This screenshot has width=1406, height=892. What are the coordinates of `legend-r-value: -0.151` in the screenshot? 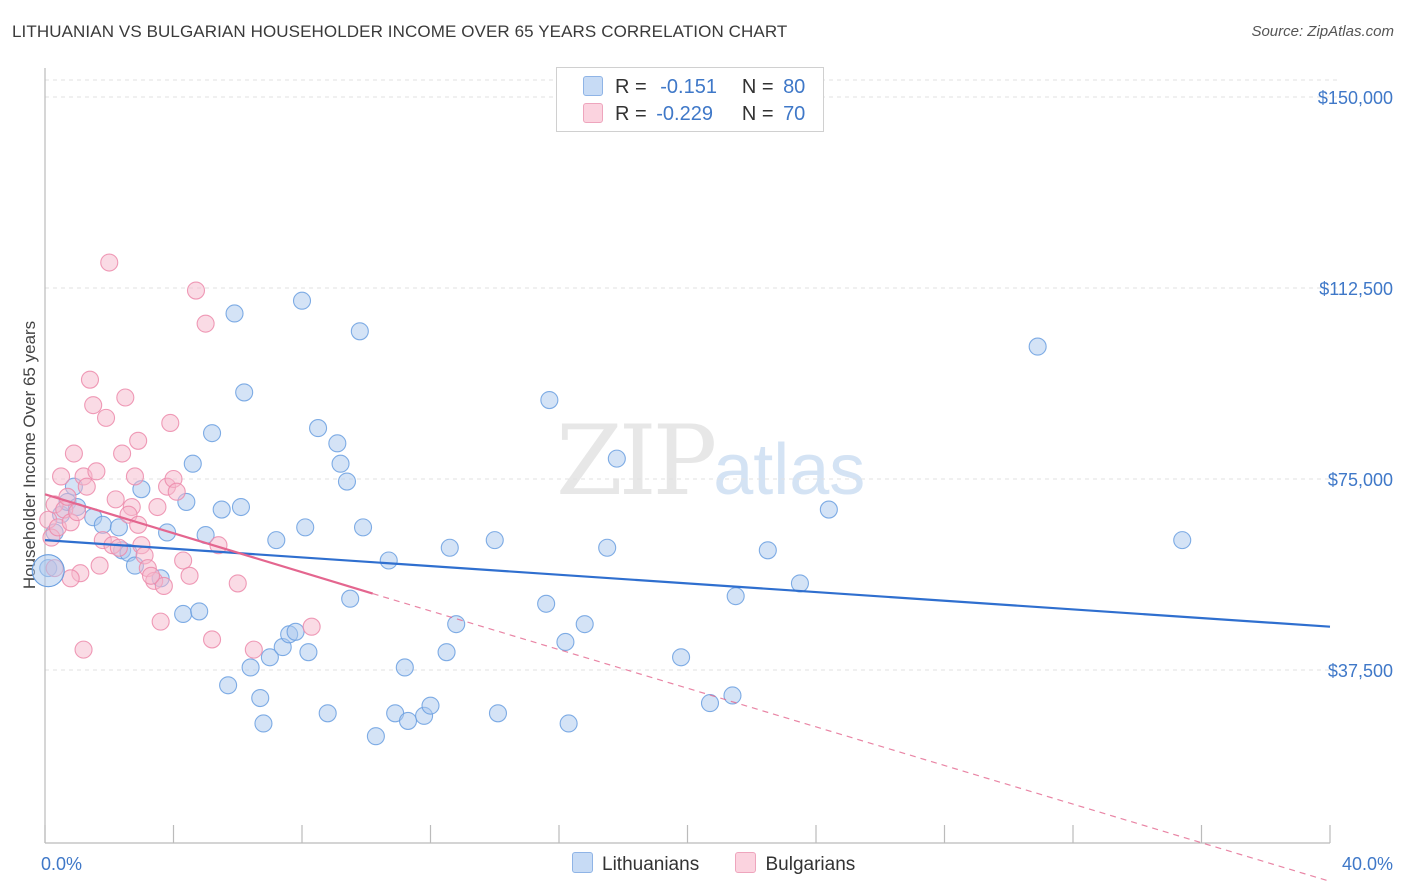 It's located at (688, 87).